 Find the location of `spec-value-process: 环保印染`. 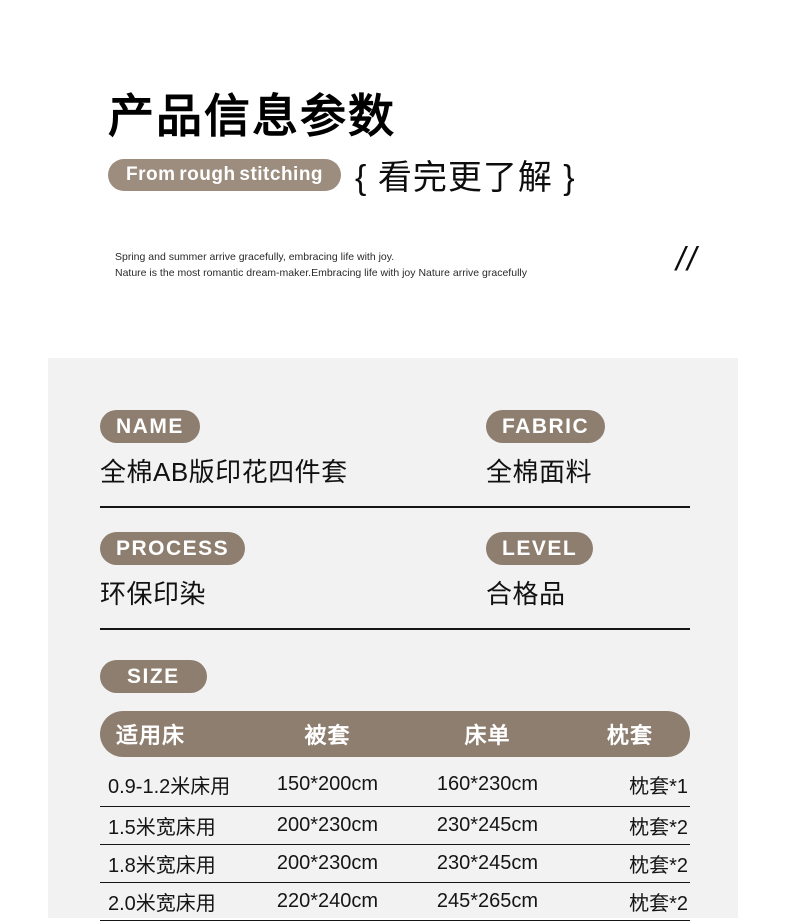

spec-value-process: 环保印染 is located at coordinates (153, 594).